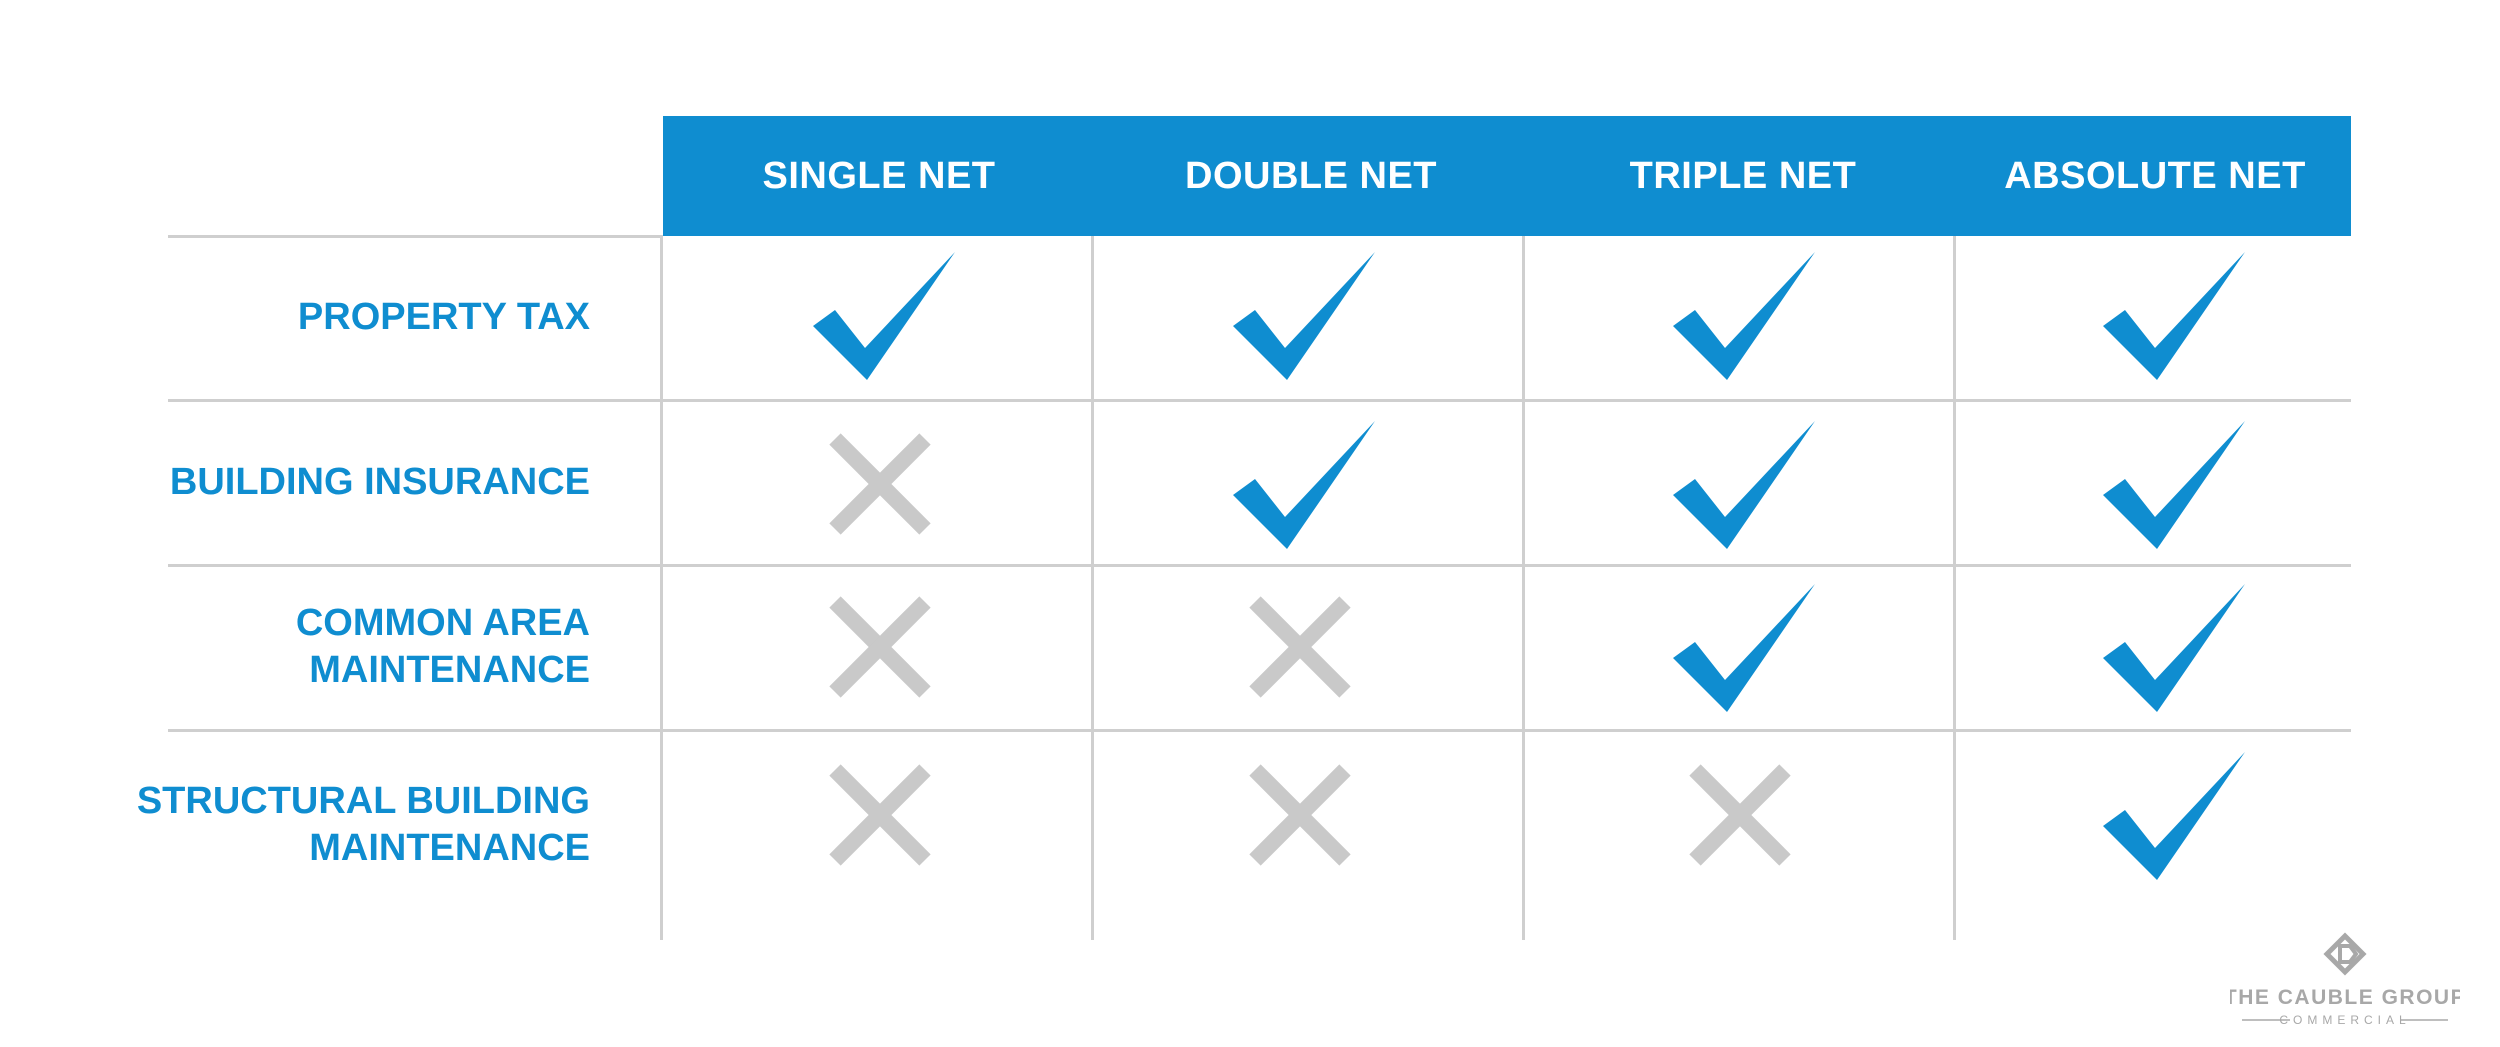 The width and height of the screenshot is (2500, 1047). I want to click on row-label-building-insurance: BUILDING INSURANCE, so click(340, 482).